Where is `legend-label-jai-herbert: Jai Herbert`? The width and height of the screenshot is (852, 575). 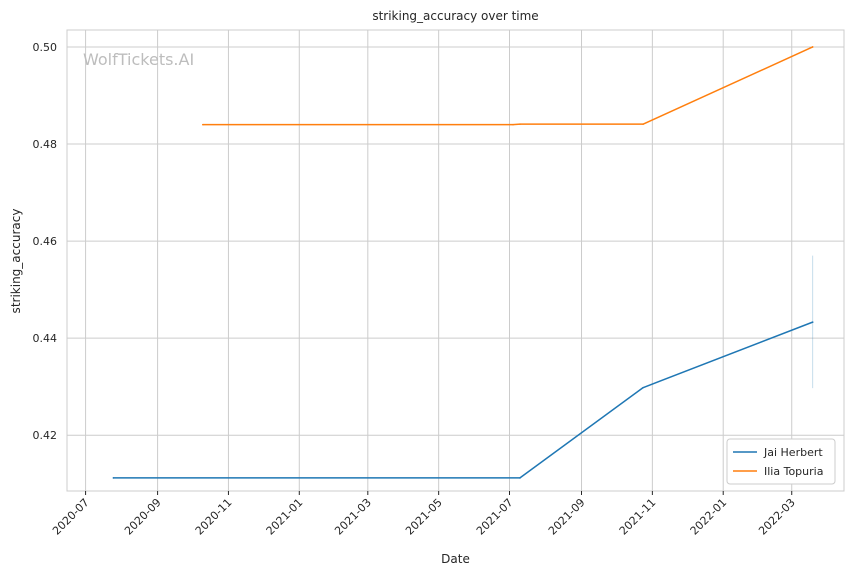
legend-label-jai-herbert: Jai Herbert is located at coordinates (793, 452).